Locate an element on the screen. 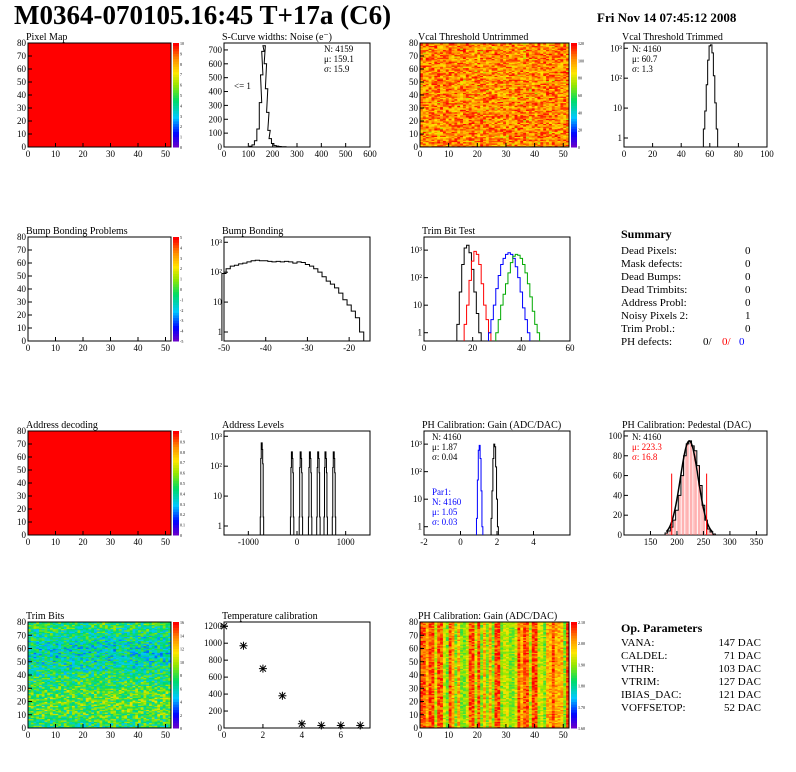 The image size is (796, 772). x-tick-label: -50 is located at coordinates (224, 348).